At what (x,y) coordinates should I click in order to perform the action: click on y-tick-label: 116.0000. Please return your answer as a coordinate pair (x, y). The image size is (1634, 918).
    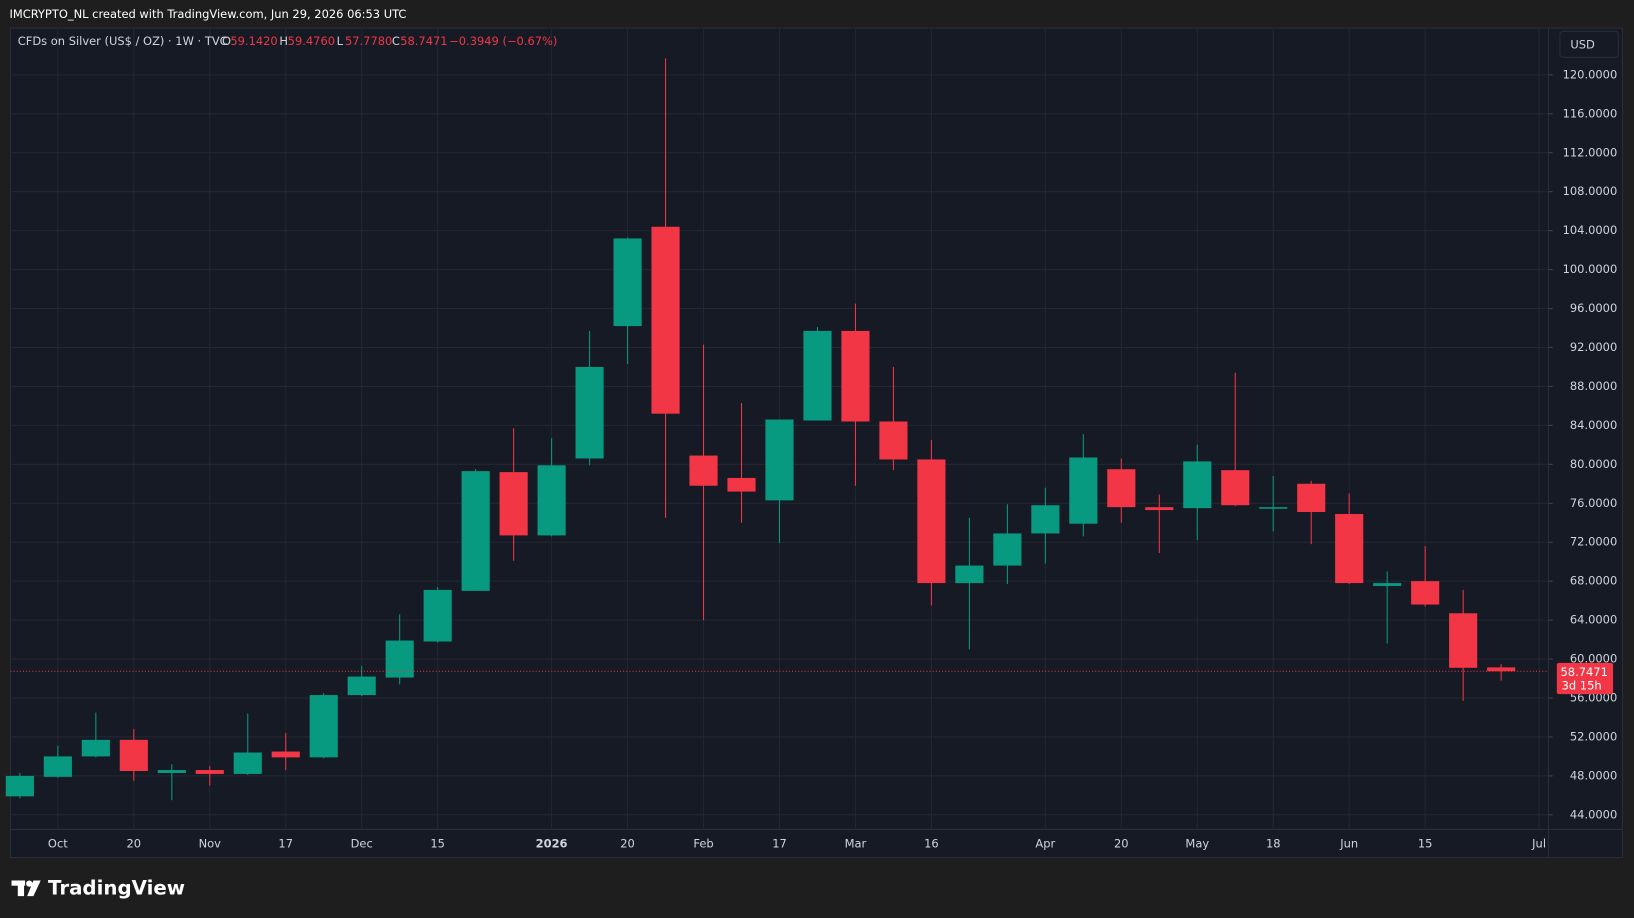
    Looking at the image, I should click on (1590, 113).